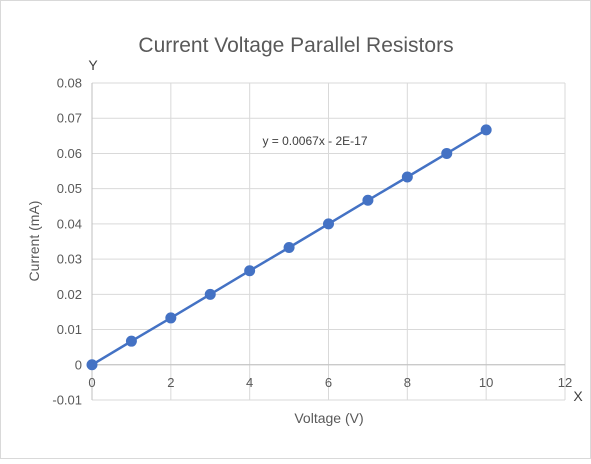 The image size is (591, 464). I want to click on x-axis-marker: X, so click(578, 396).